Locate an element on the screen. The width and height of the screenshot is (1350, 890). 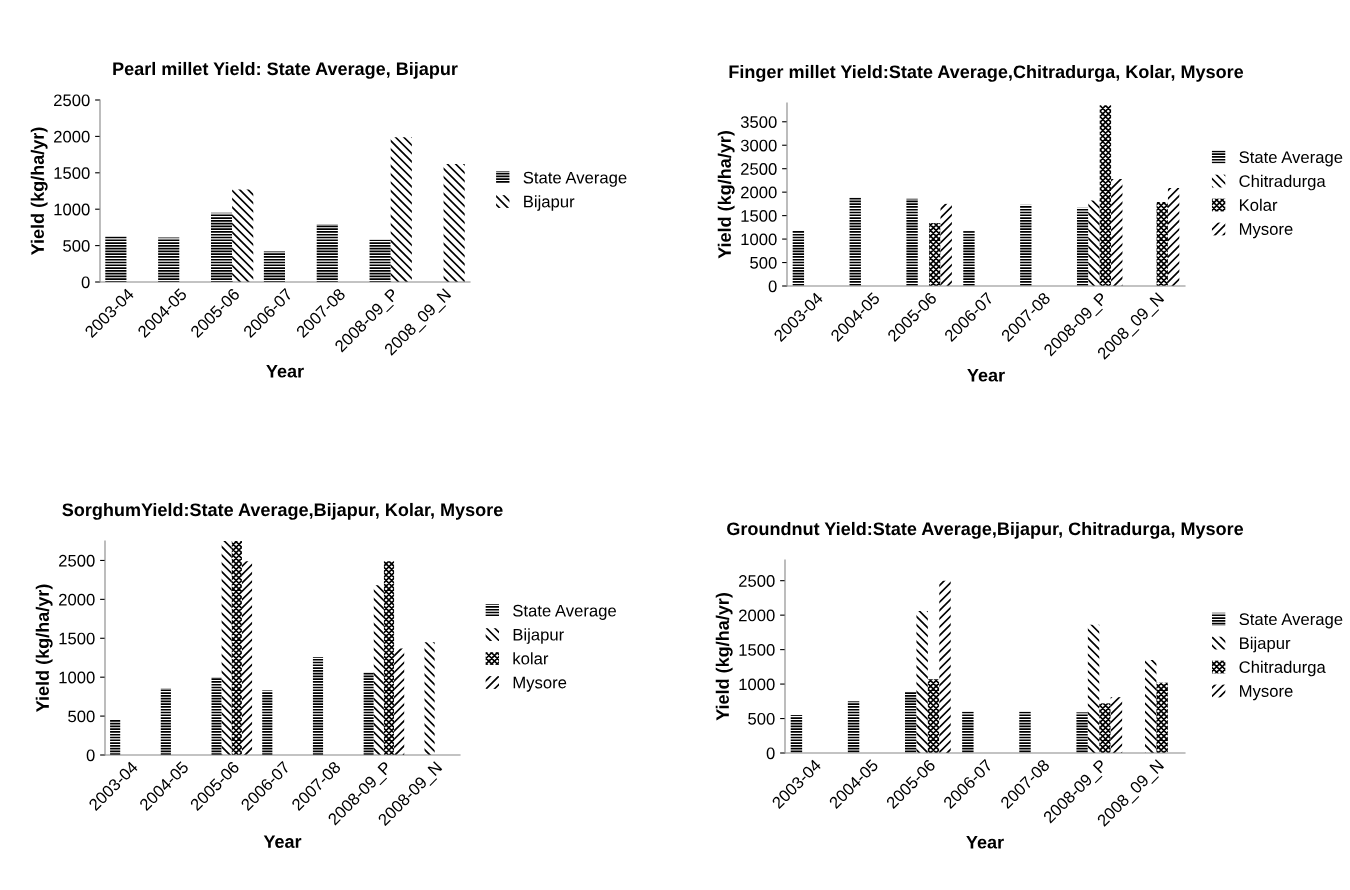
y-tick-label: 3500 is located at coordinates (758, 122).